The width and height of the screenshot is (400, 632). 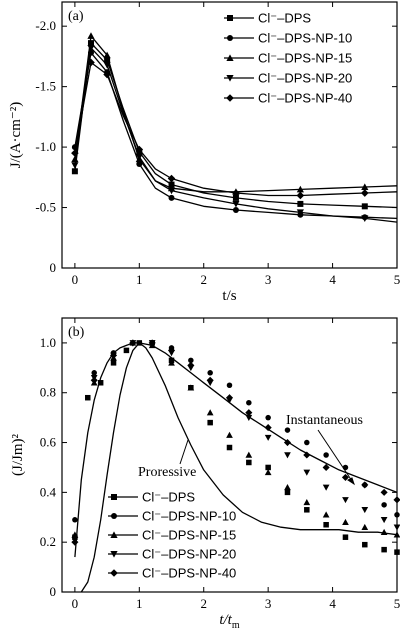 I want to click on y-tick-label-b: 0.2, so click(x=48, y=541).